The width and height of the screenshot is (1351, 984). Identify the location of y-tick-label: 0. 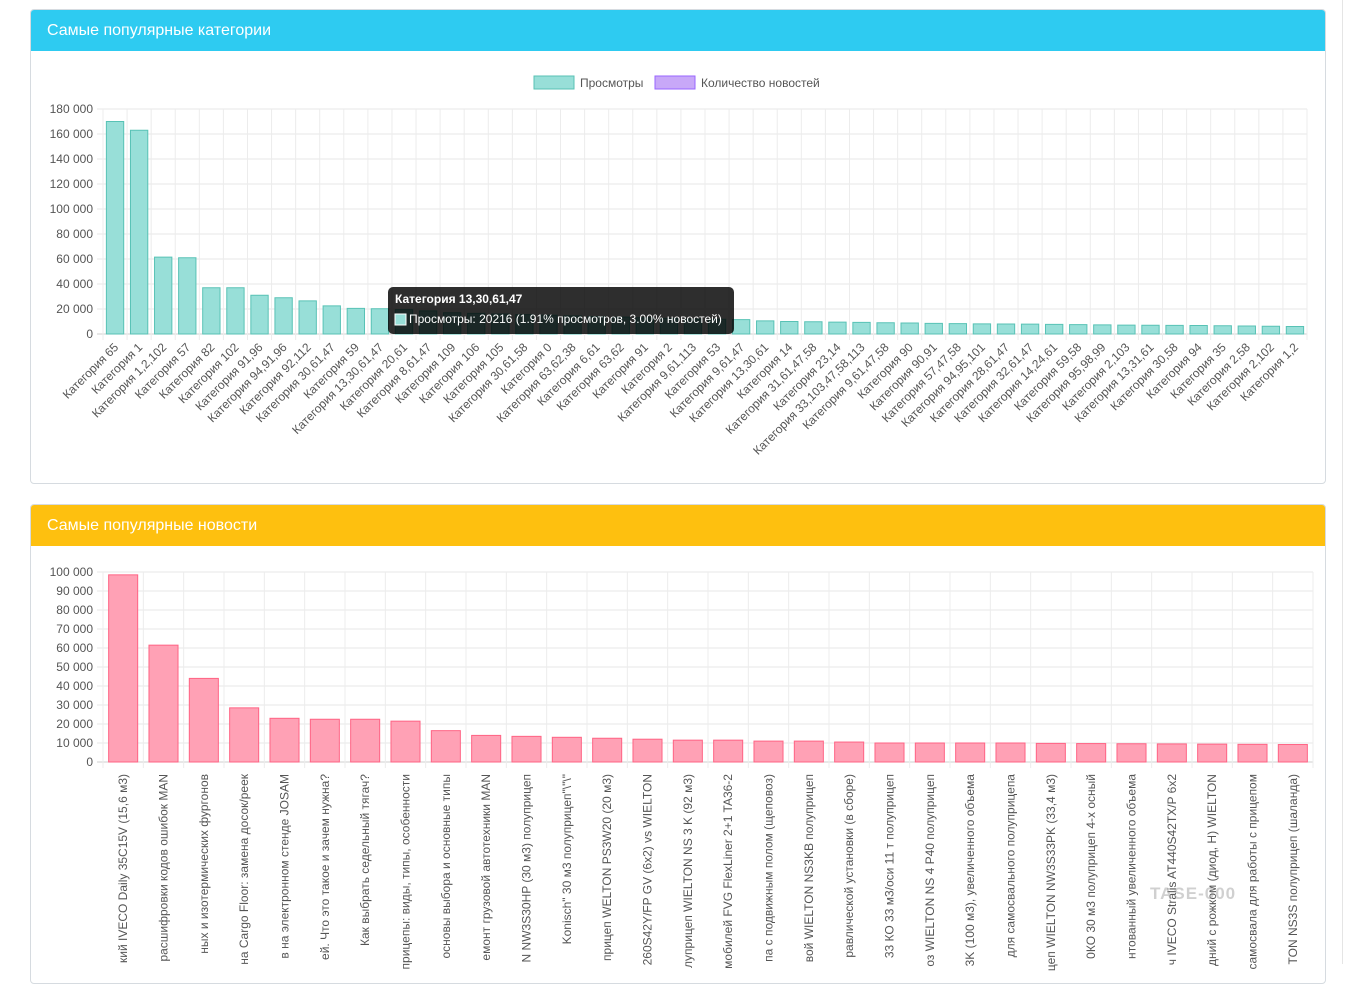
(89, 334).